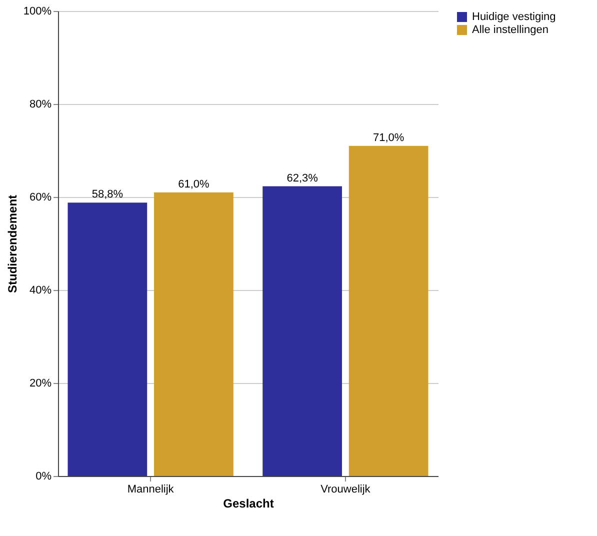  What do you see at coordinates (12, 244) in the screenshot?
I see `y-axis-title: Studierendement` at bounding box center [12, 244].